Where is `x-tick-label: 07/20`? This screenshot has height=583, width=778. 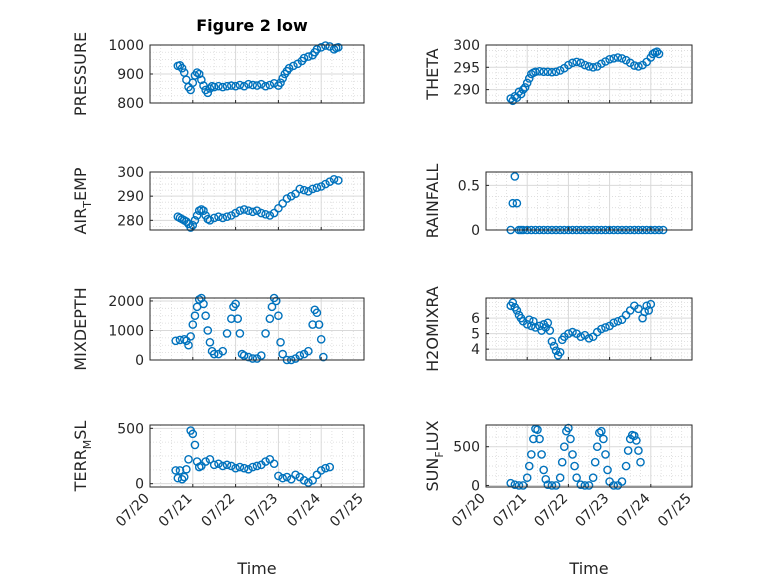 x-tick-label: 07/20 is located at coordinates (133, 511).